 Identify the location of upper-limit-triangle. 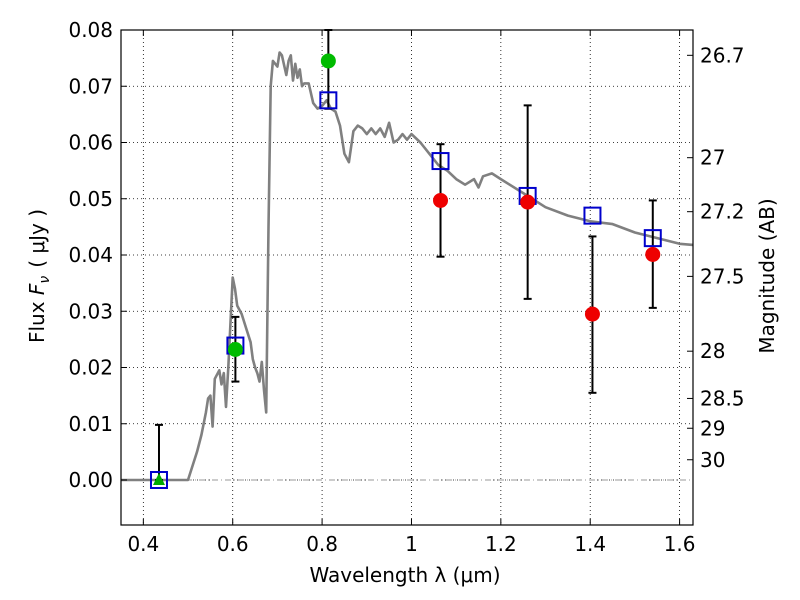
(158, 479).